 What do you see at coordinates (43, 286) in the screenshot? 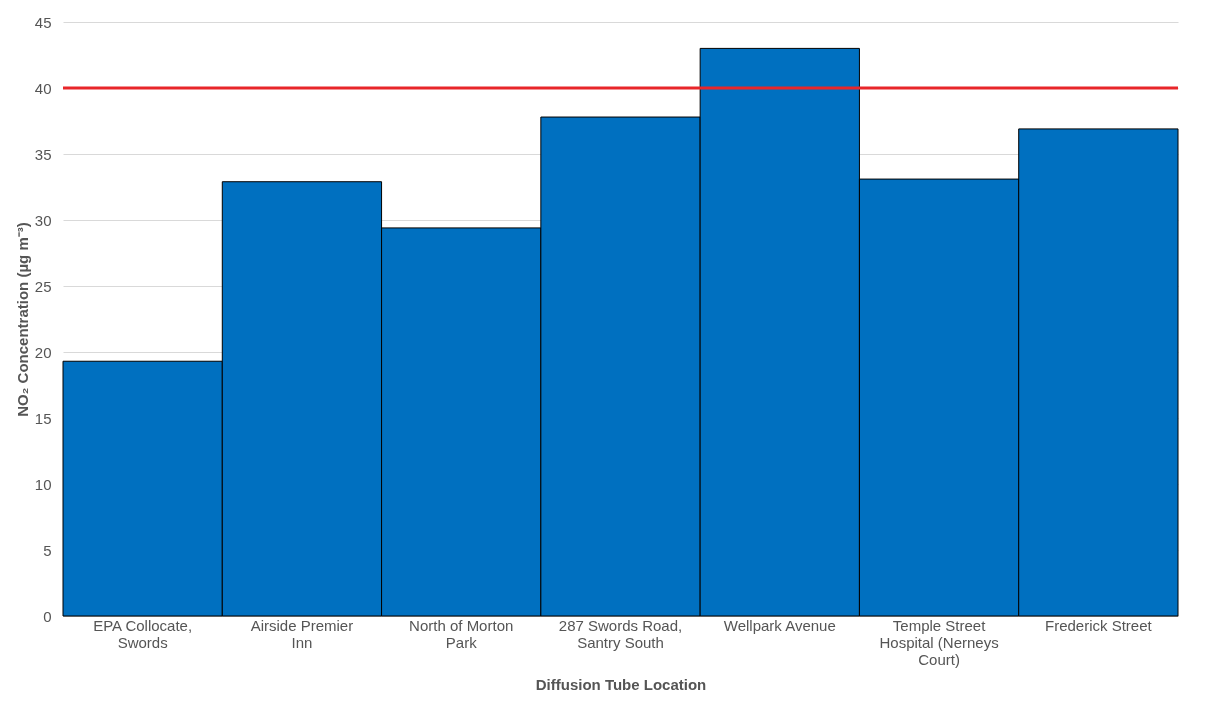
I see `y-tick-label: 25` at bounding box center [43, 286].